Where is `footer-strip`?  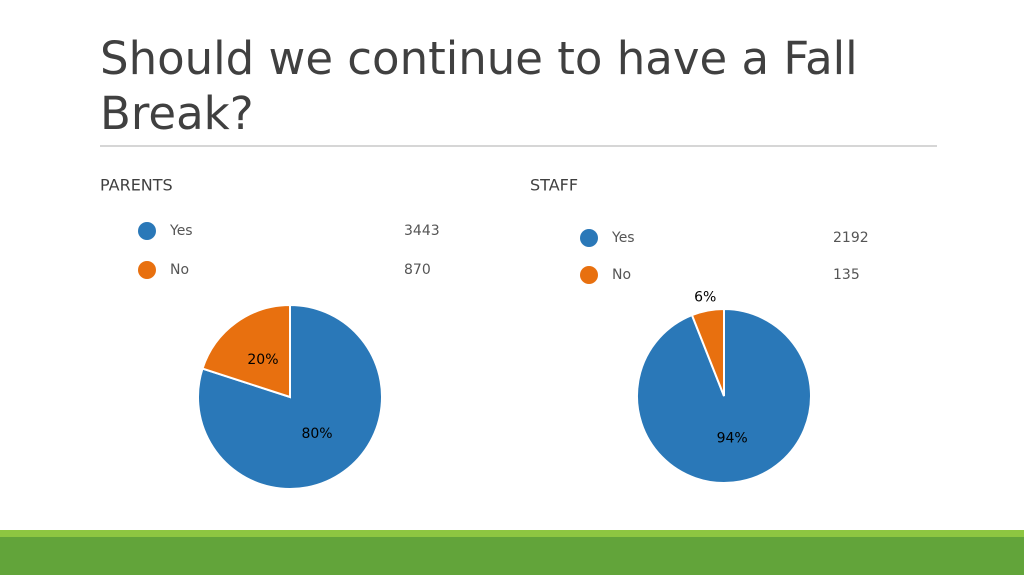
footer-strip is located at coordinates (512, 534).